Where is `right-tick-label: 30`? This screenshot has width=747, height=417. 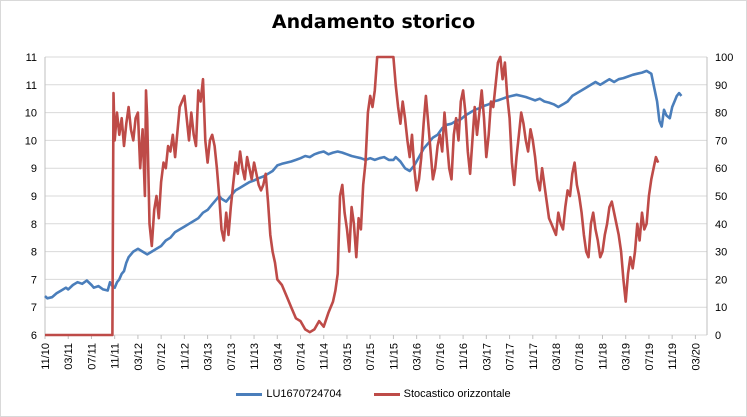
right-tick-label: 30 is located at coordinates (721, 253).